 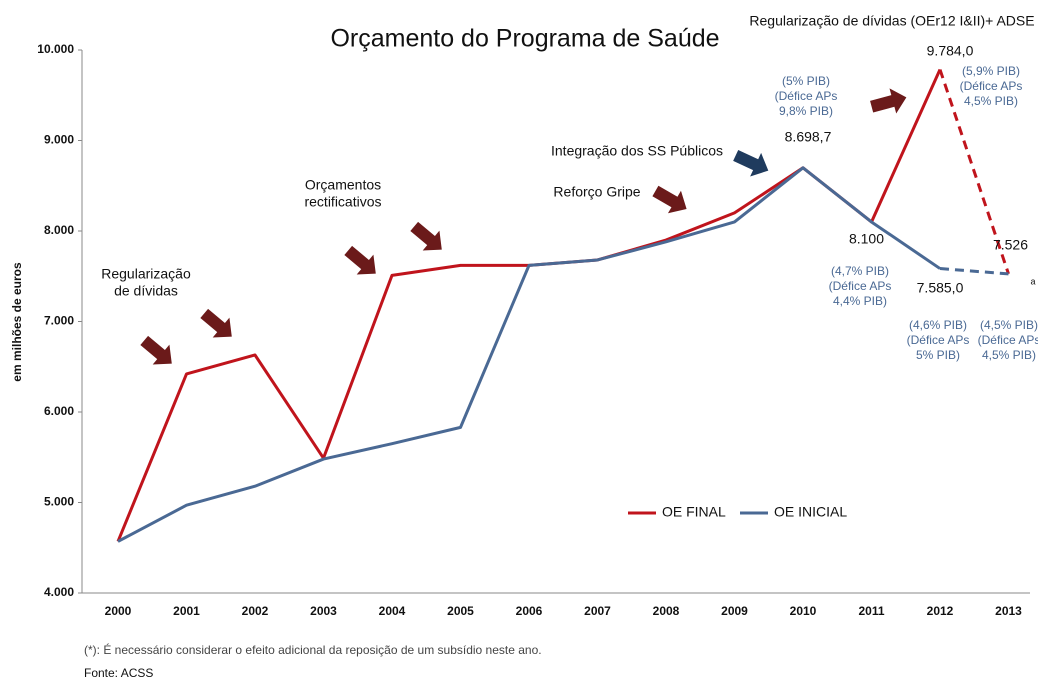 What do you see at coordinates (734, 611) in the screenshot?
I see `x-tick-label: 2009` at bounding box center [734, 611].